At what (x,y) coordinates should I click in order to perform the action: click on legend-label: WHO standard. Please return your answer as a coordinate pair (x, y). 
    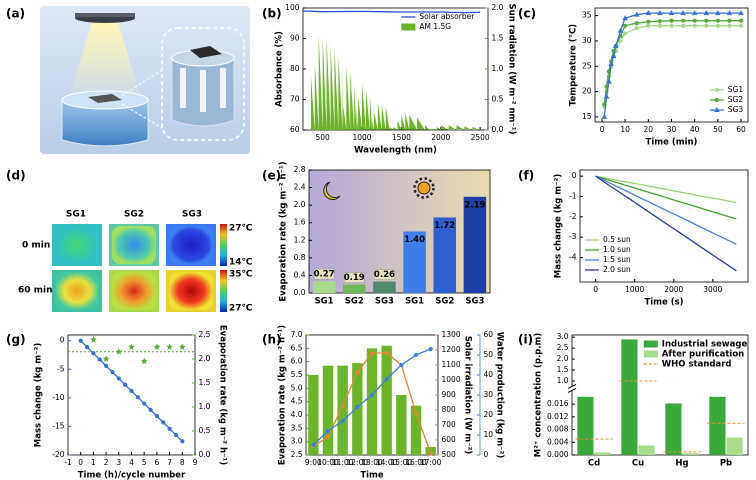
    Looking at the image, I should click on (697, 365).